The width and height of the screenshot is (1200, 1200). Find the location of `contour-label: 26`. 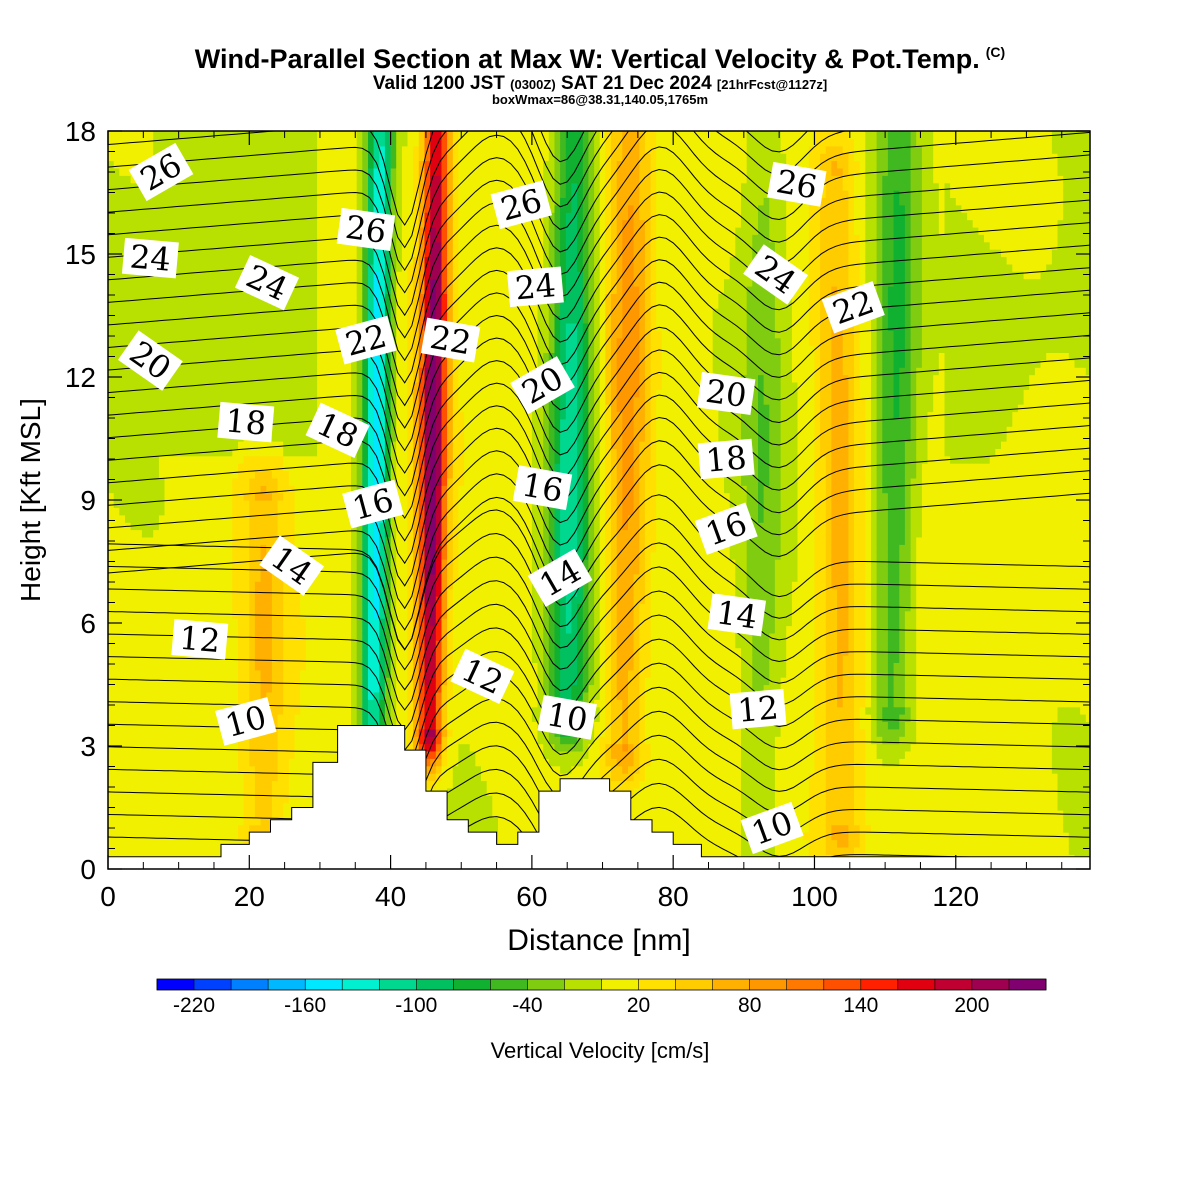

contour-label: 26 is located at coordinates (521, 205).